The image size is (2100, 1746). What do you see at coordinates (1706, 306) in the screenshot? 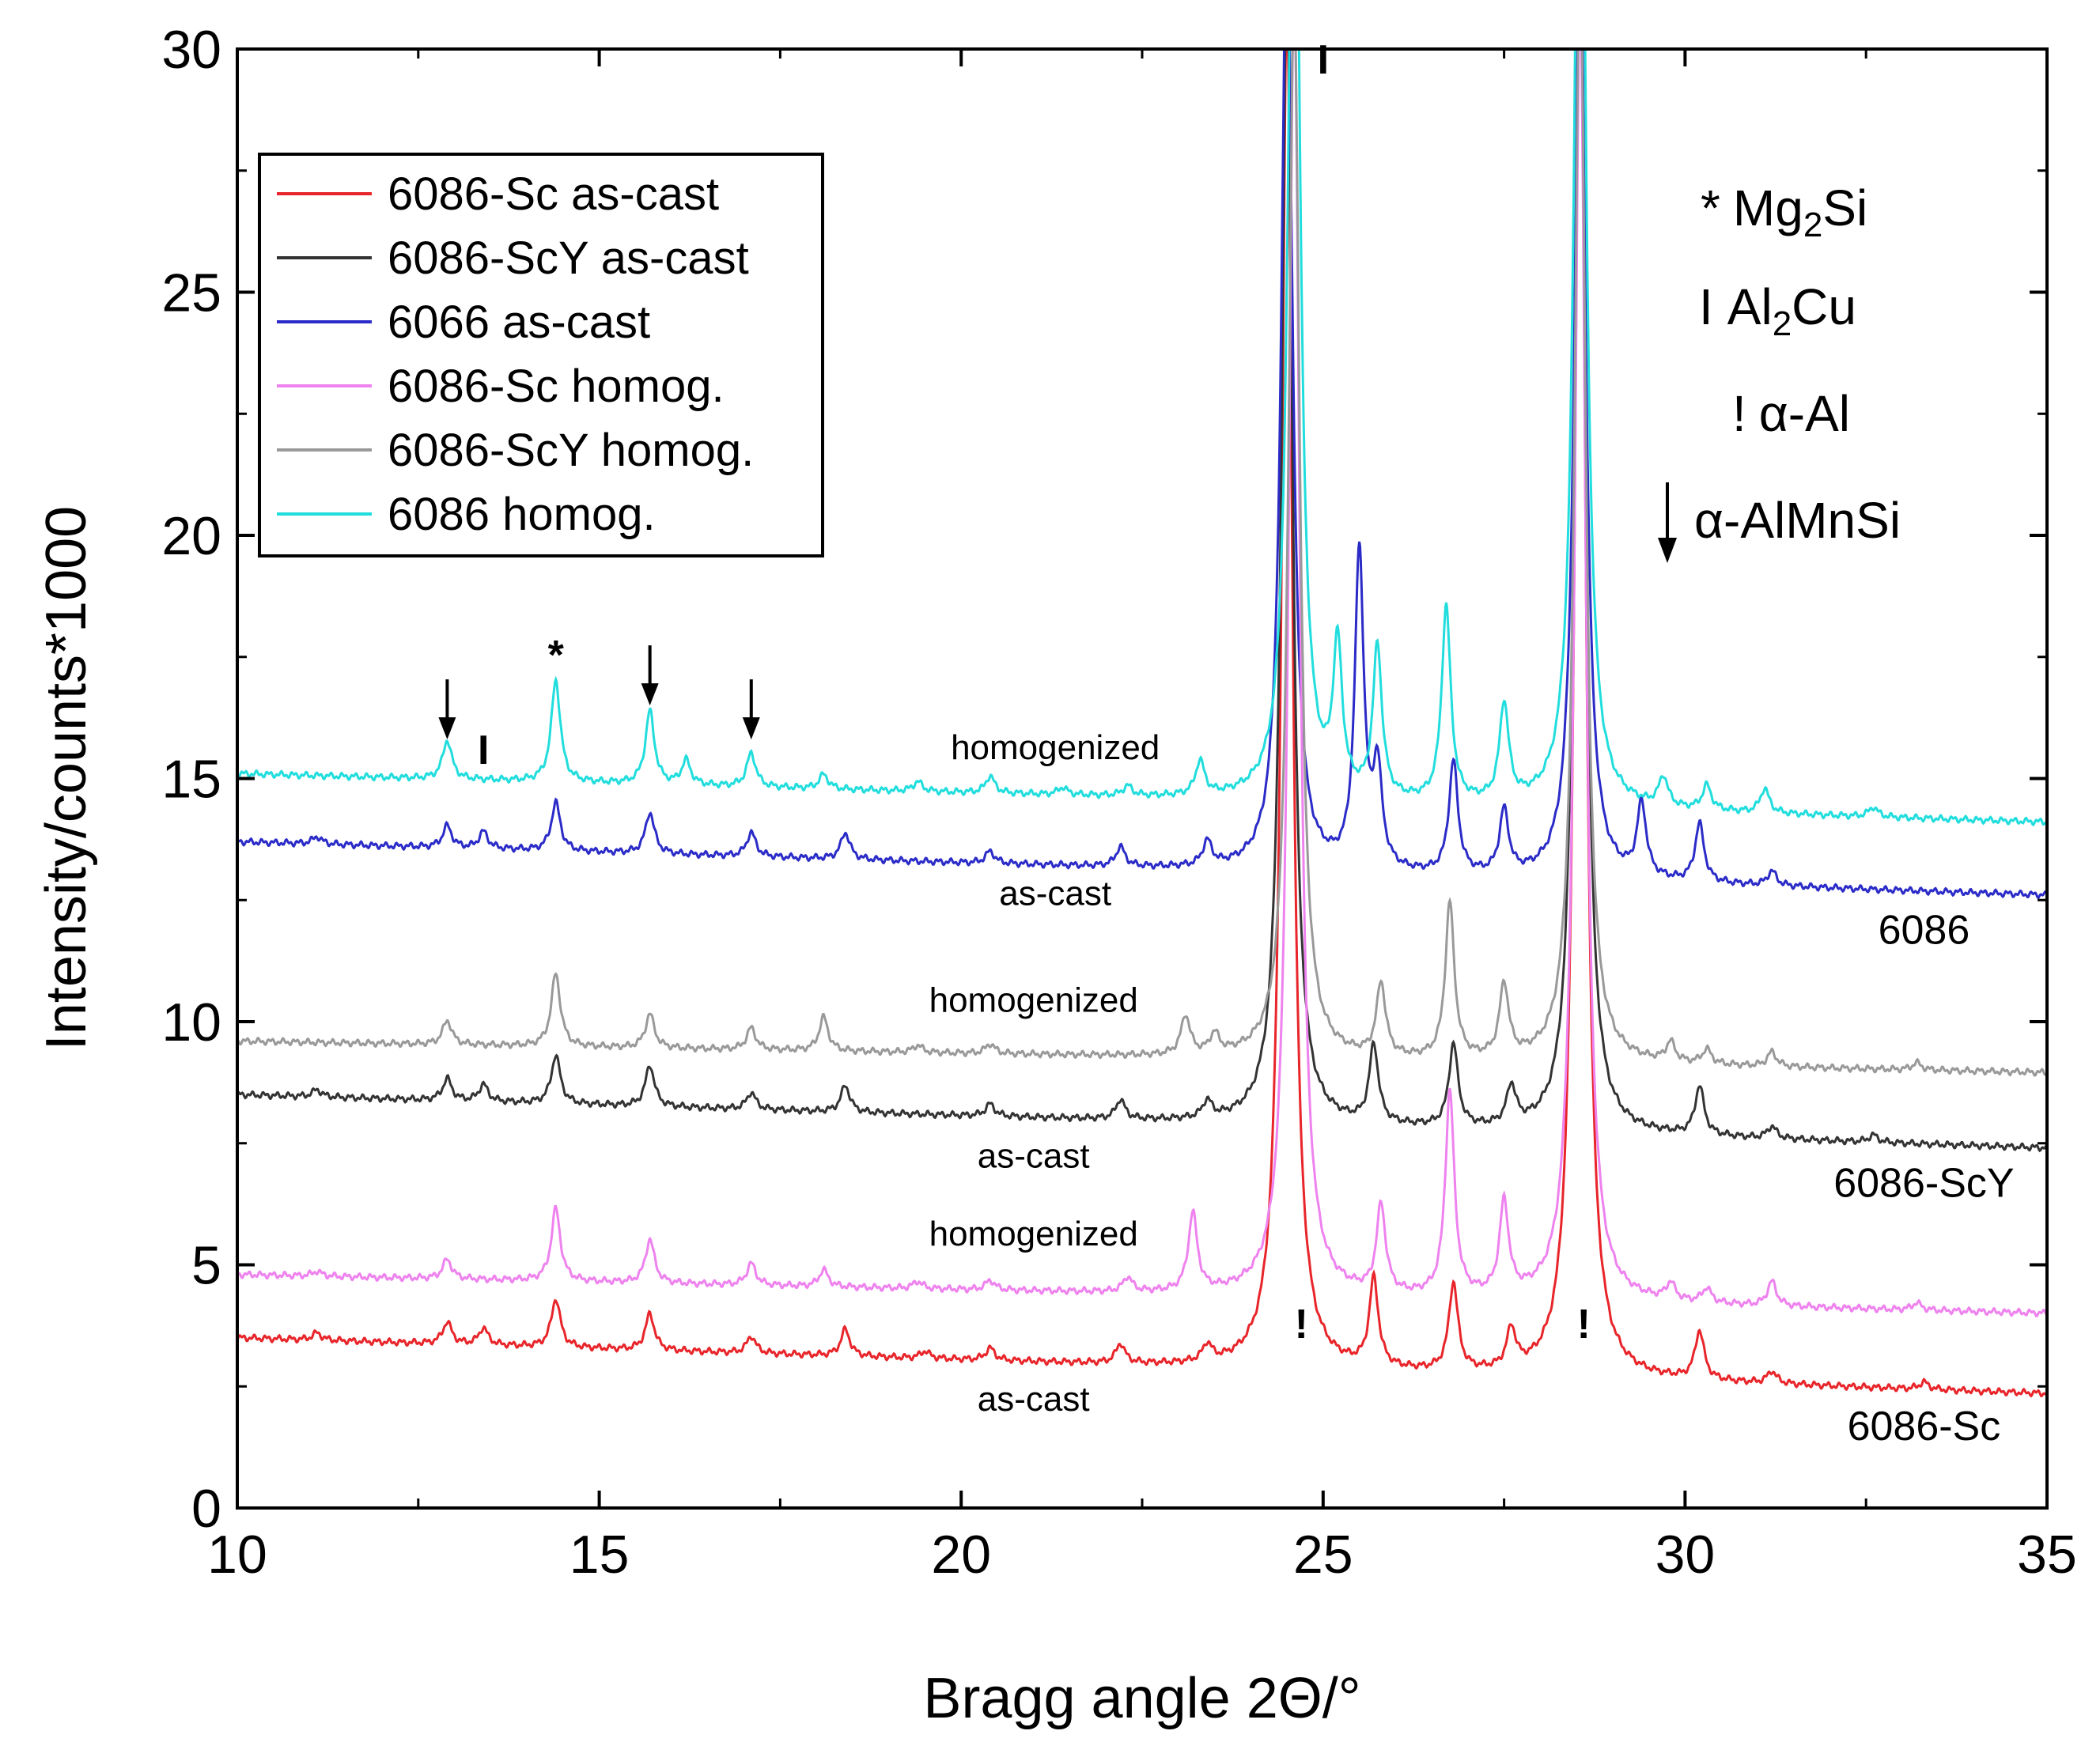
I see `phase-key-al2cu-symbol: I` at bounding box center [1706, 306].